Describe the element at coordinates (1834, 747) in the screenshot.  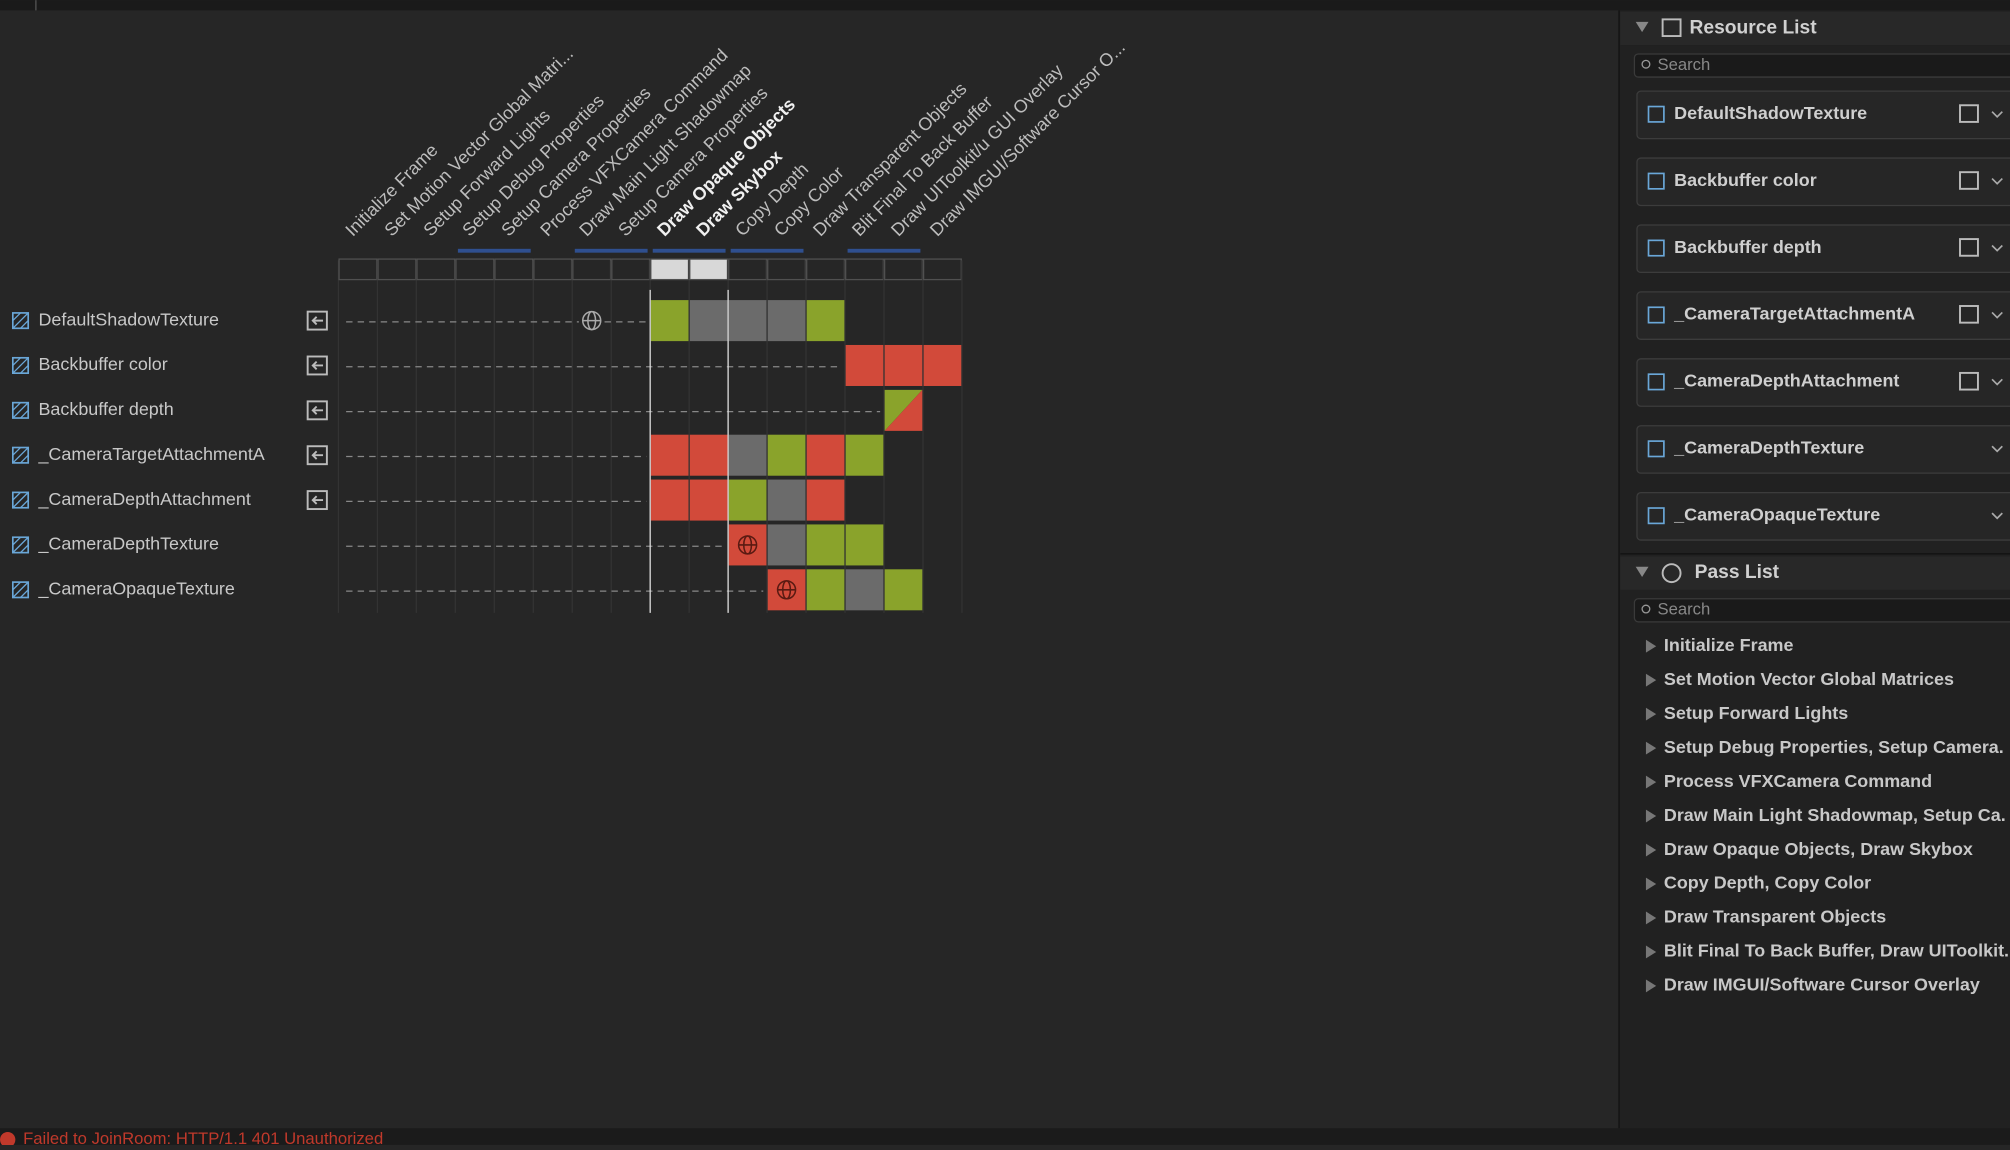
I see `pass-item: Setup Debug Properties, Setup Camera.` at that location.